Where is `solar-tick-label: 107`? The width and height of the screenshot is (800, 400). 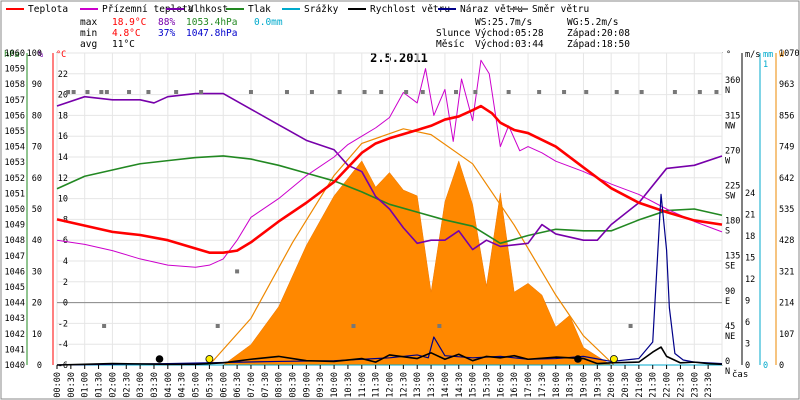 solar-tick-label: 107 is located at coordinates (786, 335).